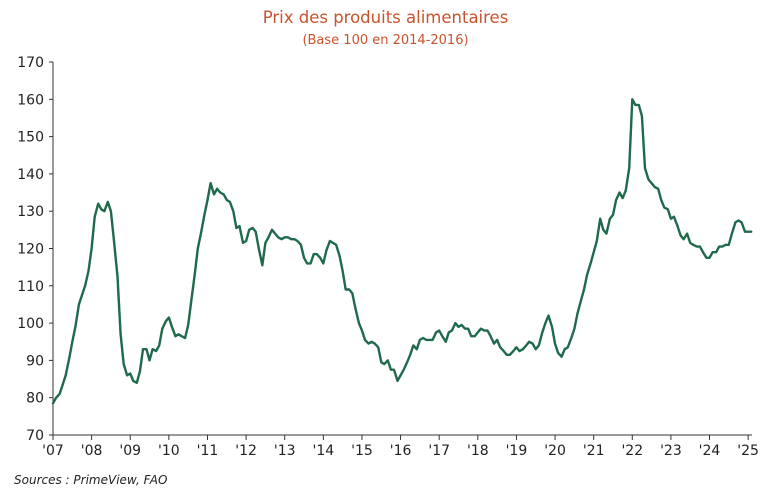 Image resolution: width=771 pixels, height=497 pixels. Describe the element at coordinates (362, 451) in the screenshot. I see `x-tick-label: '15` at that location.